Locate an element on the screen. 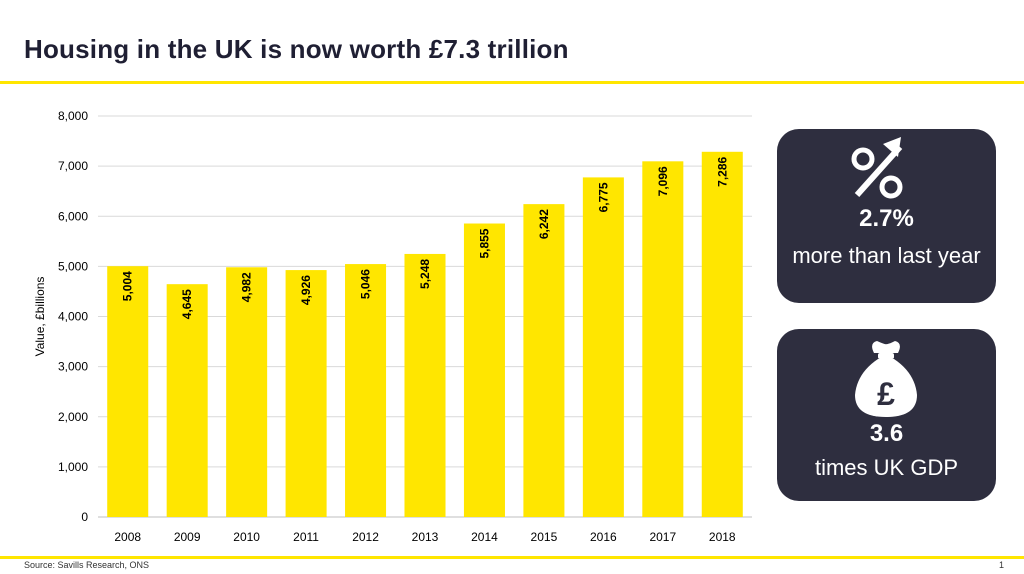 The image size is (1024, 574). y-tick-label: 8,000 is located at coordinates (73, 116).